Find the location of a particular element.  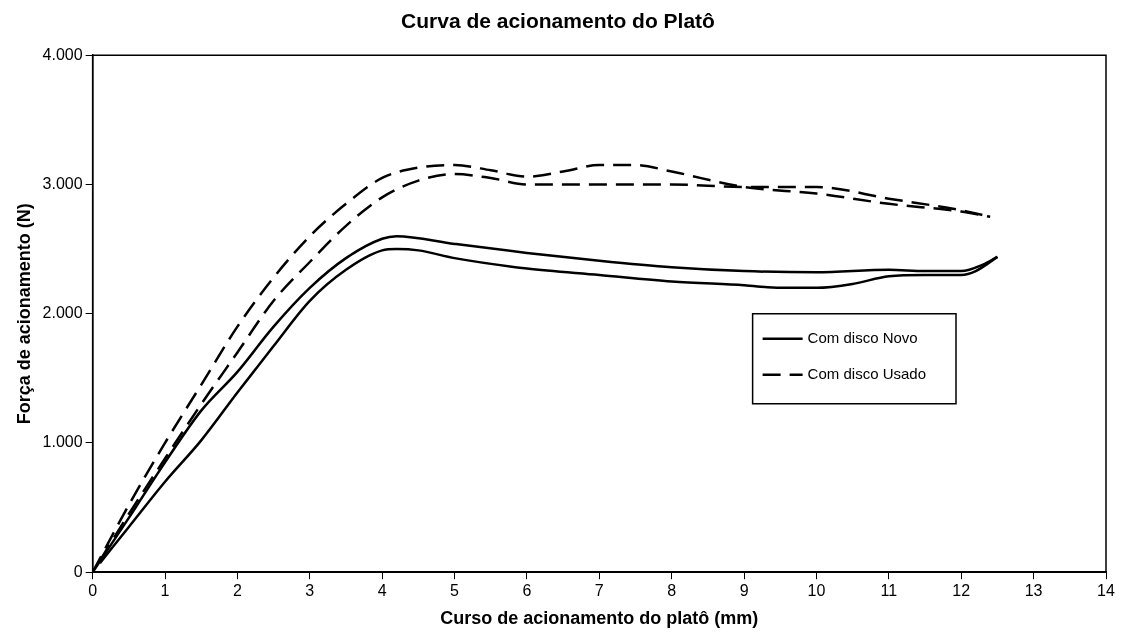

x-tick-label: 0 is located at coordinates (93, 591).